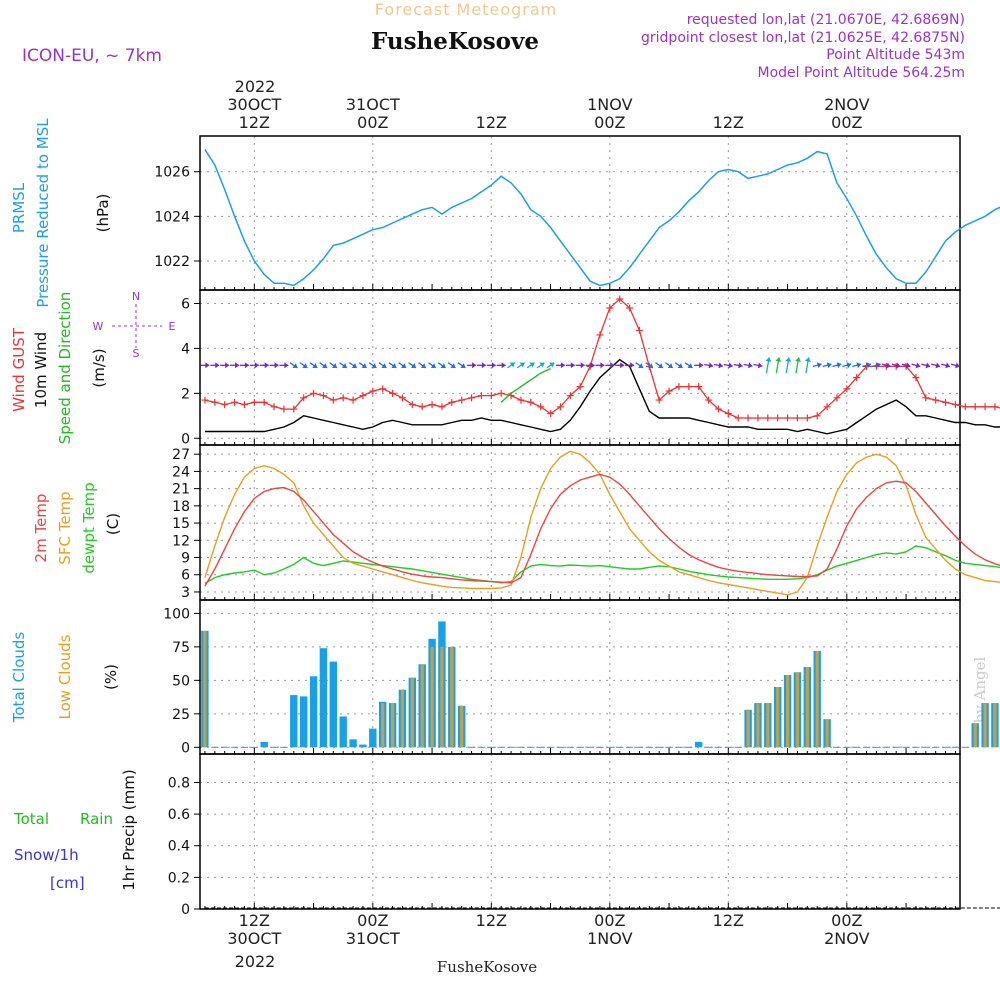 The image size is (1000, 1004). I want to click on point-altitude: Point Altitude 543m, so click(895, 55).